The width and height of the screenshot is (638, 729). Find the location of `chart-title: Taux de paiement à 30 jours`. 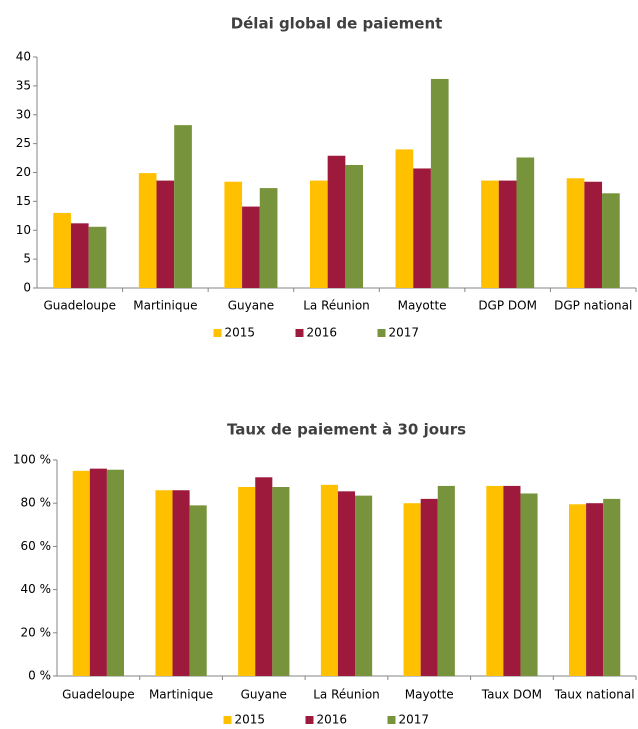

chart-title: Taux de paiement à 30 jours is located at coordinates (346, 430).